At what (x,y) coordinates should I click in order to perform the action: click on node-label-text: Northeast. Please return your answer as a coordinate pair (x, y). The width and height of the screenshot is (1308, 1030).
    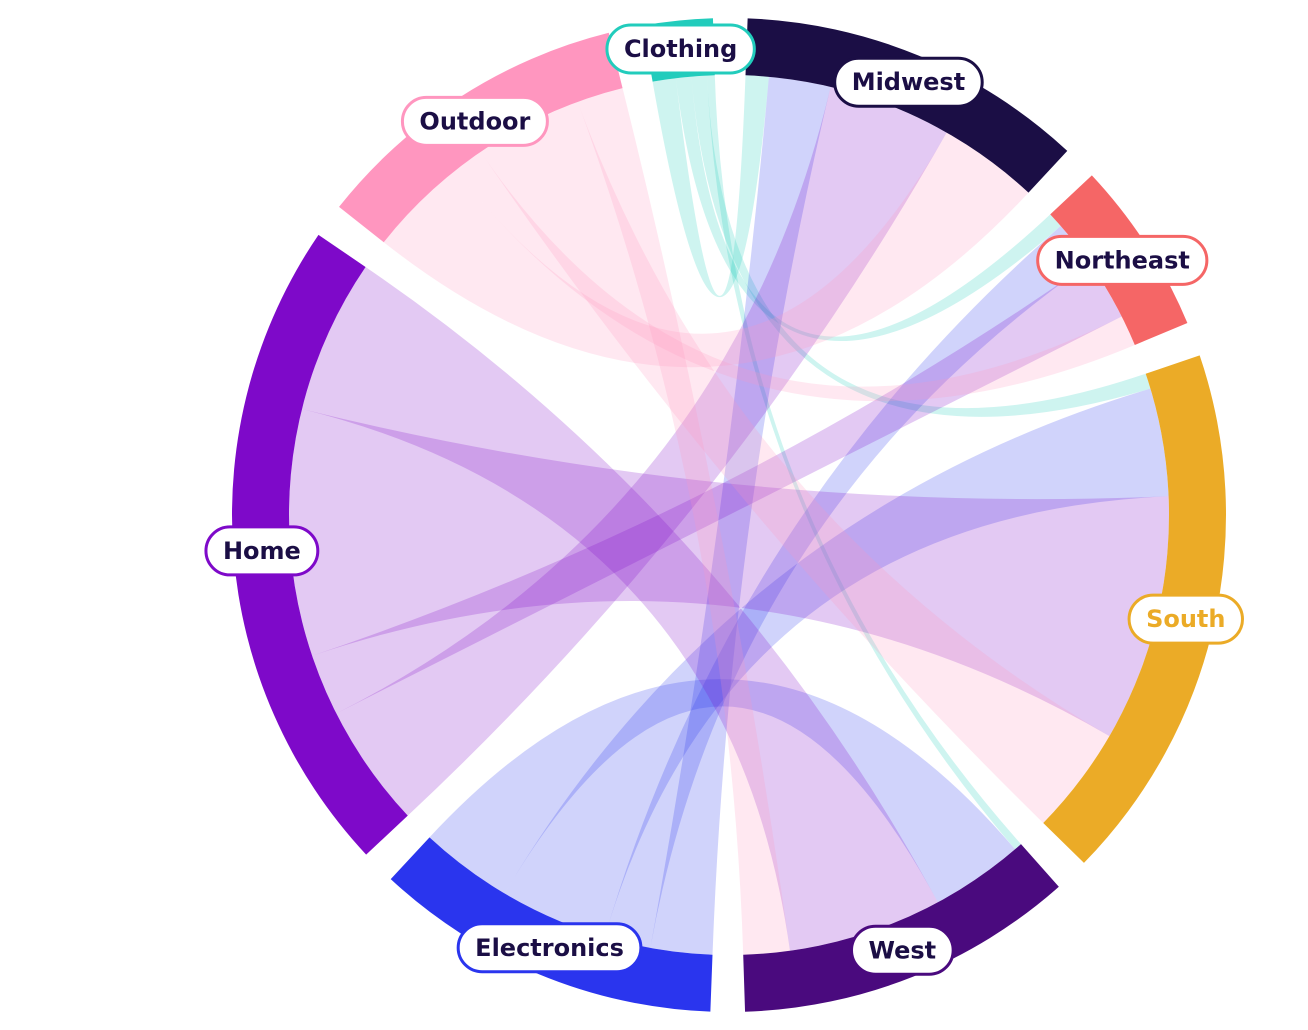
    Looking at the image, I should click on (1122, 260).